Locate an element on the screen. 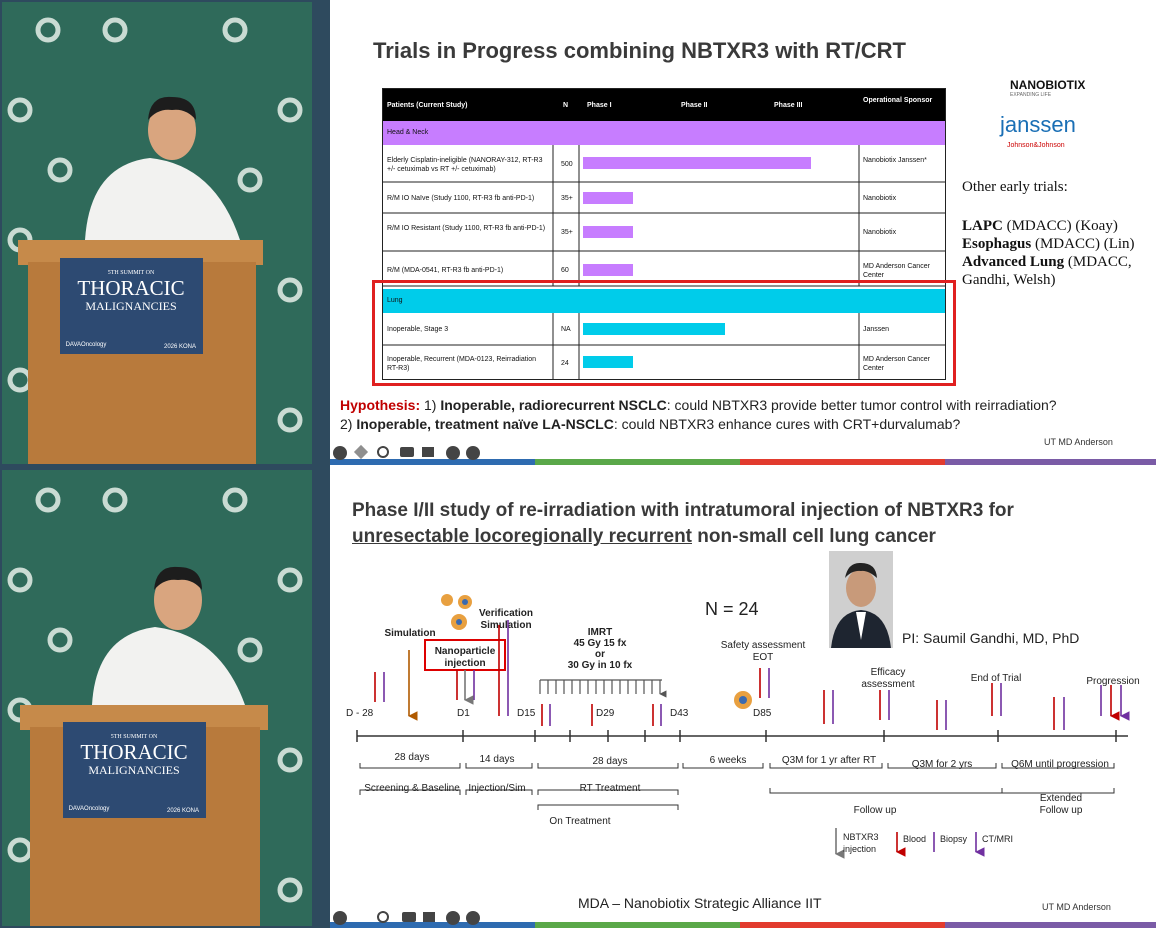 The width and height of the screenshot is (1156, 928). n-cell: NA is located at coordinates (566, 329).